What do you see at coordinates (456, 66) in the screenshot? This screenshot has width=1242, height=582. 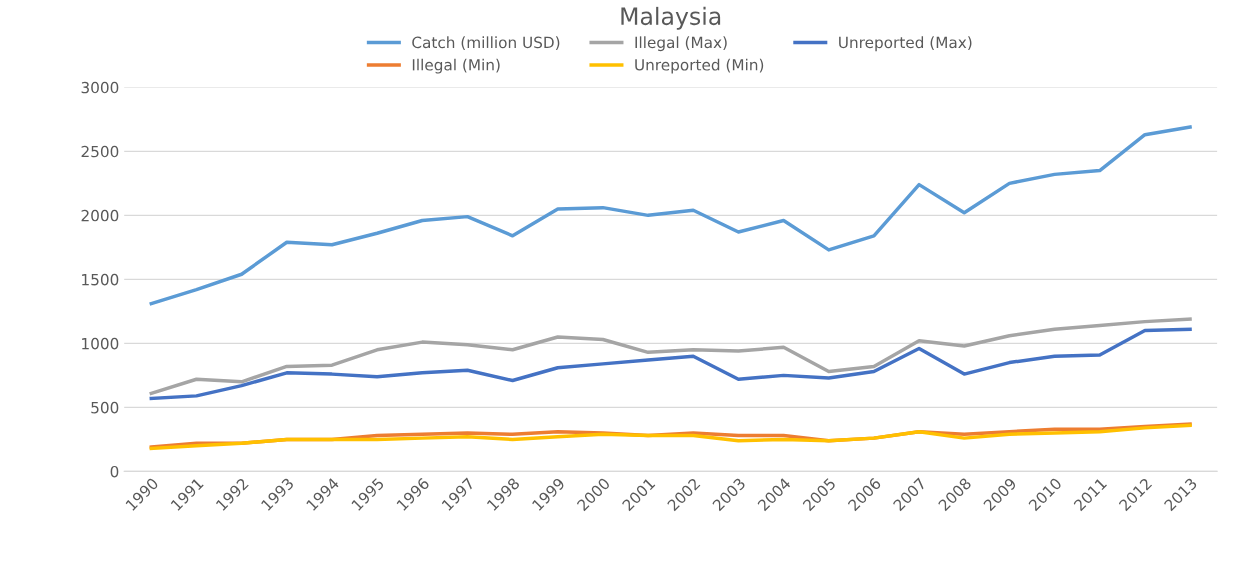 I see `legend-label: Illegal (Min)` at bounding box center [456, 66].